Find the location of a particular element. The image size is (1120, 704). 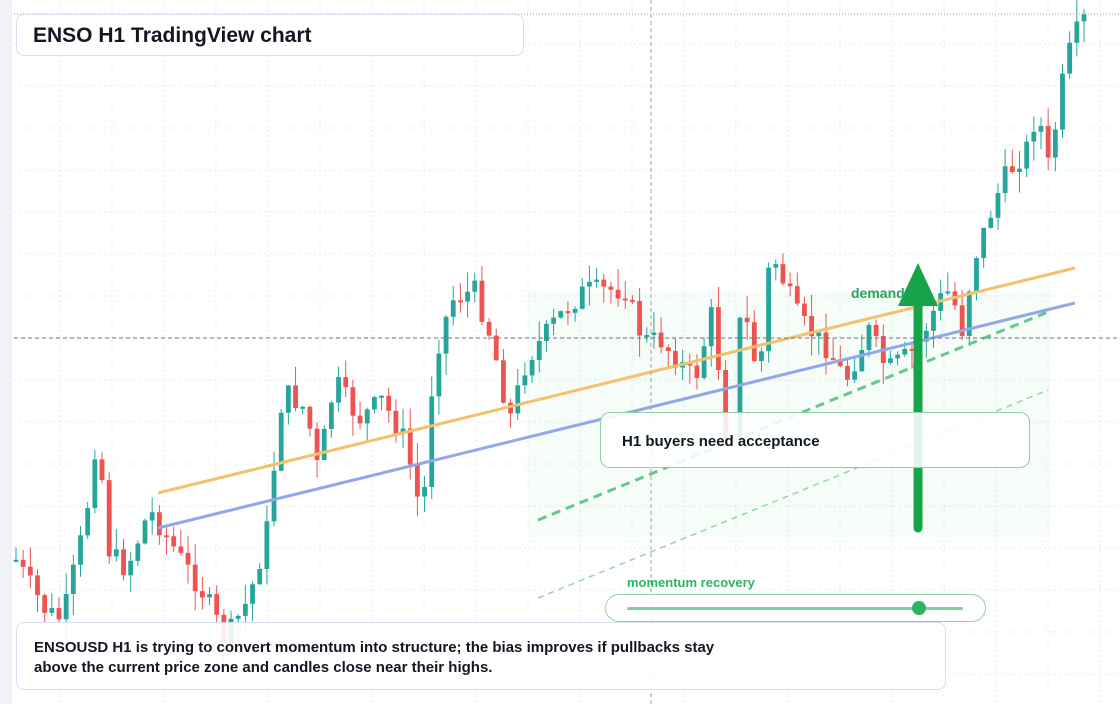

callout-box: H1 buyers need acceptance is located at coordinates (815, 440).